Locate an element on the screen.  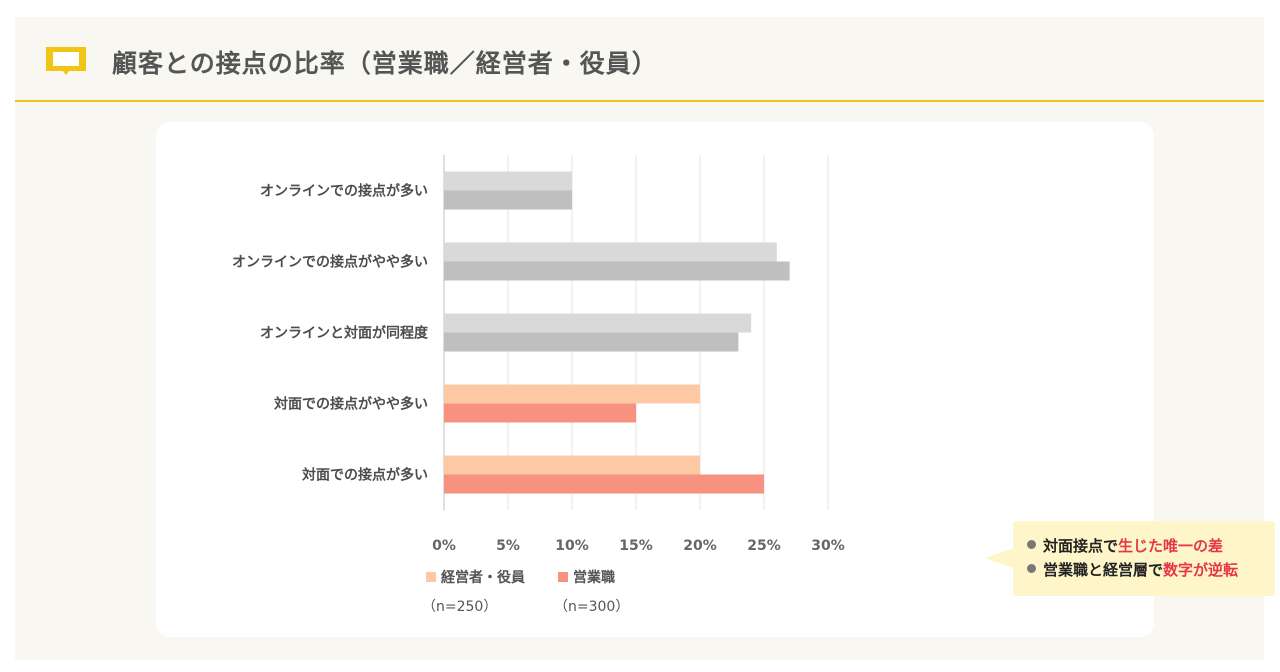
callout-line-1: 対面接点で生じた唯一の差 is located at coordinates (1125, 545).